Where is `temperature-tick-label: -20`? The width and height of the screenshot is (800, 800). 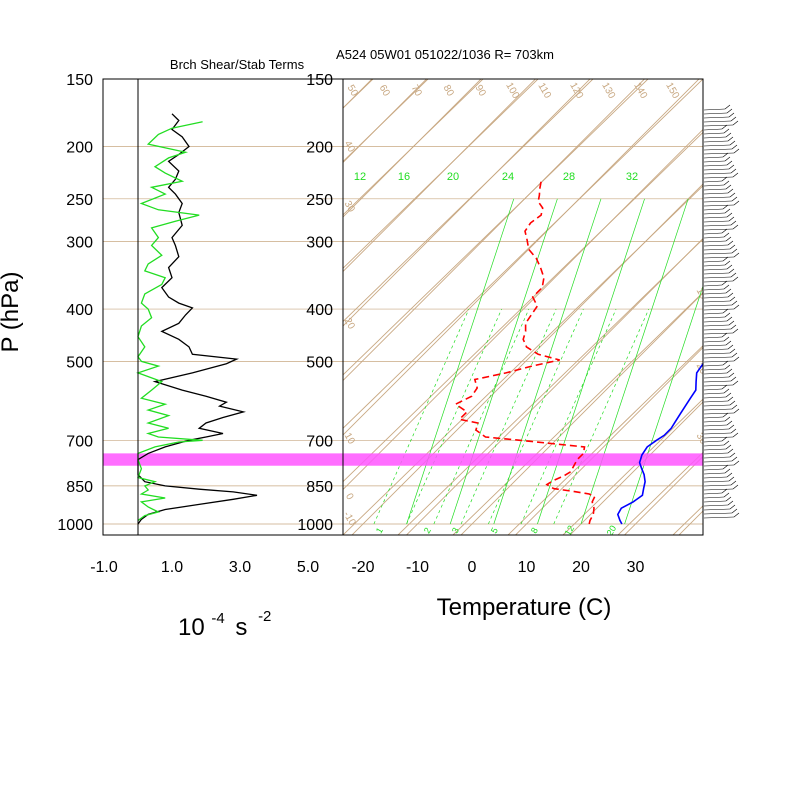 temperature-tick-label: -20 is located at coordinates (362, 567).